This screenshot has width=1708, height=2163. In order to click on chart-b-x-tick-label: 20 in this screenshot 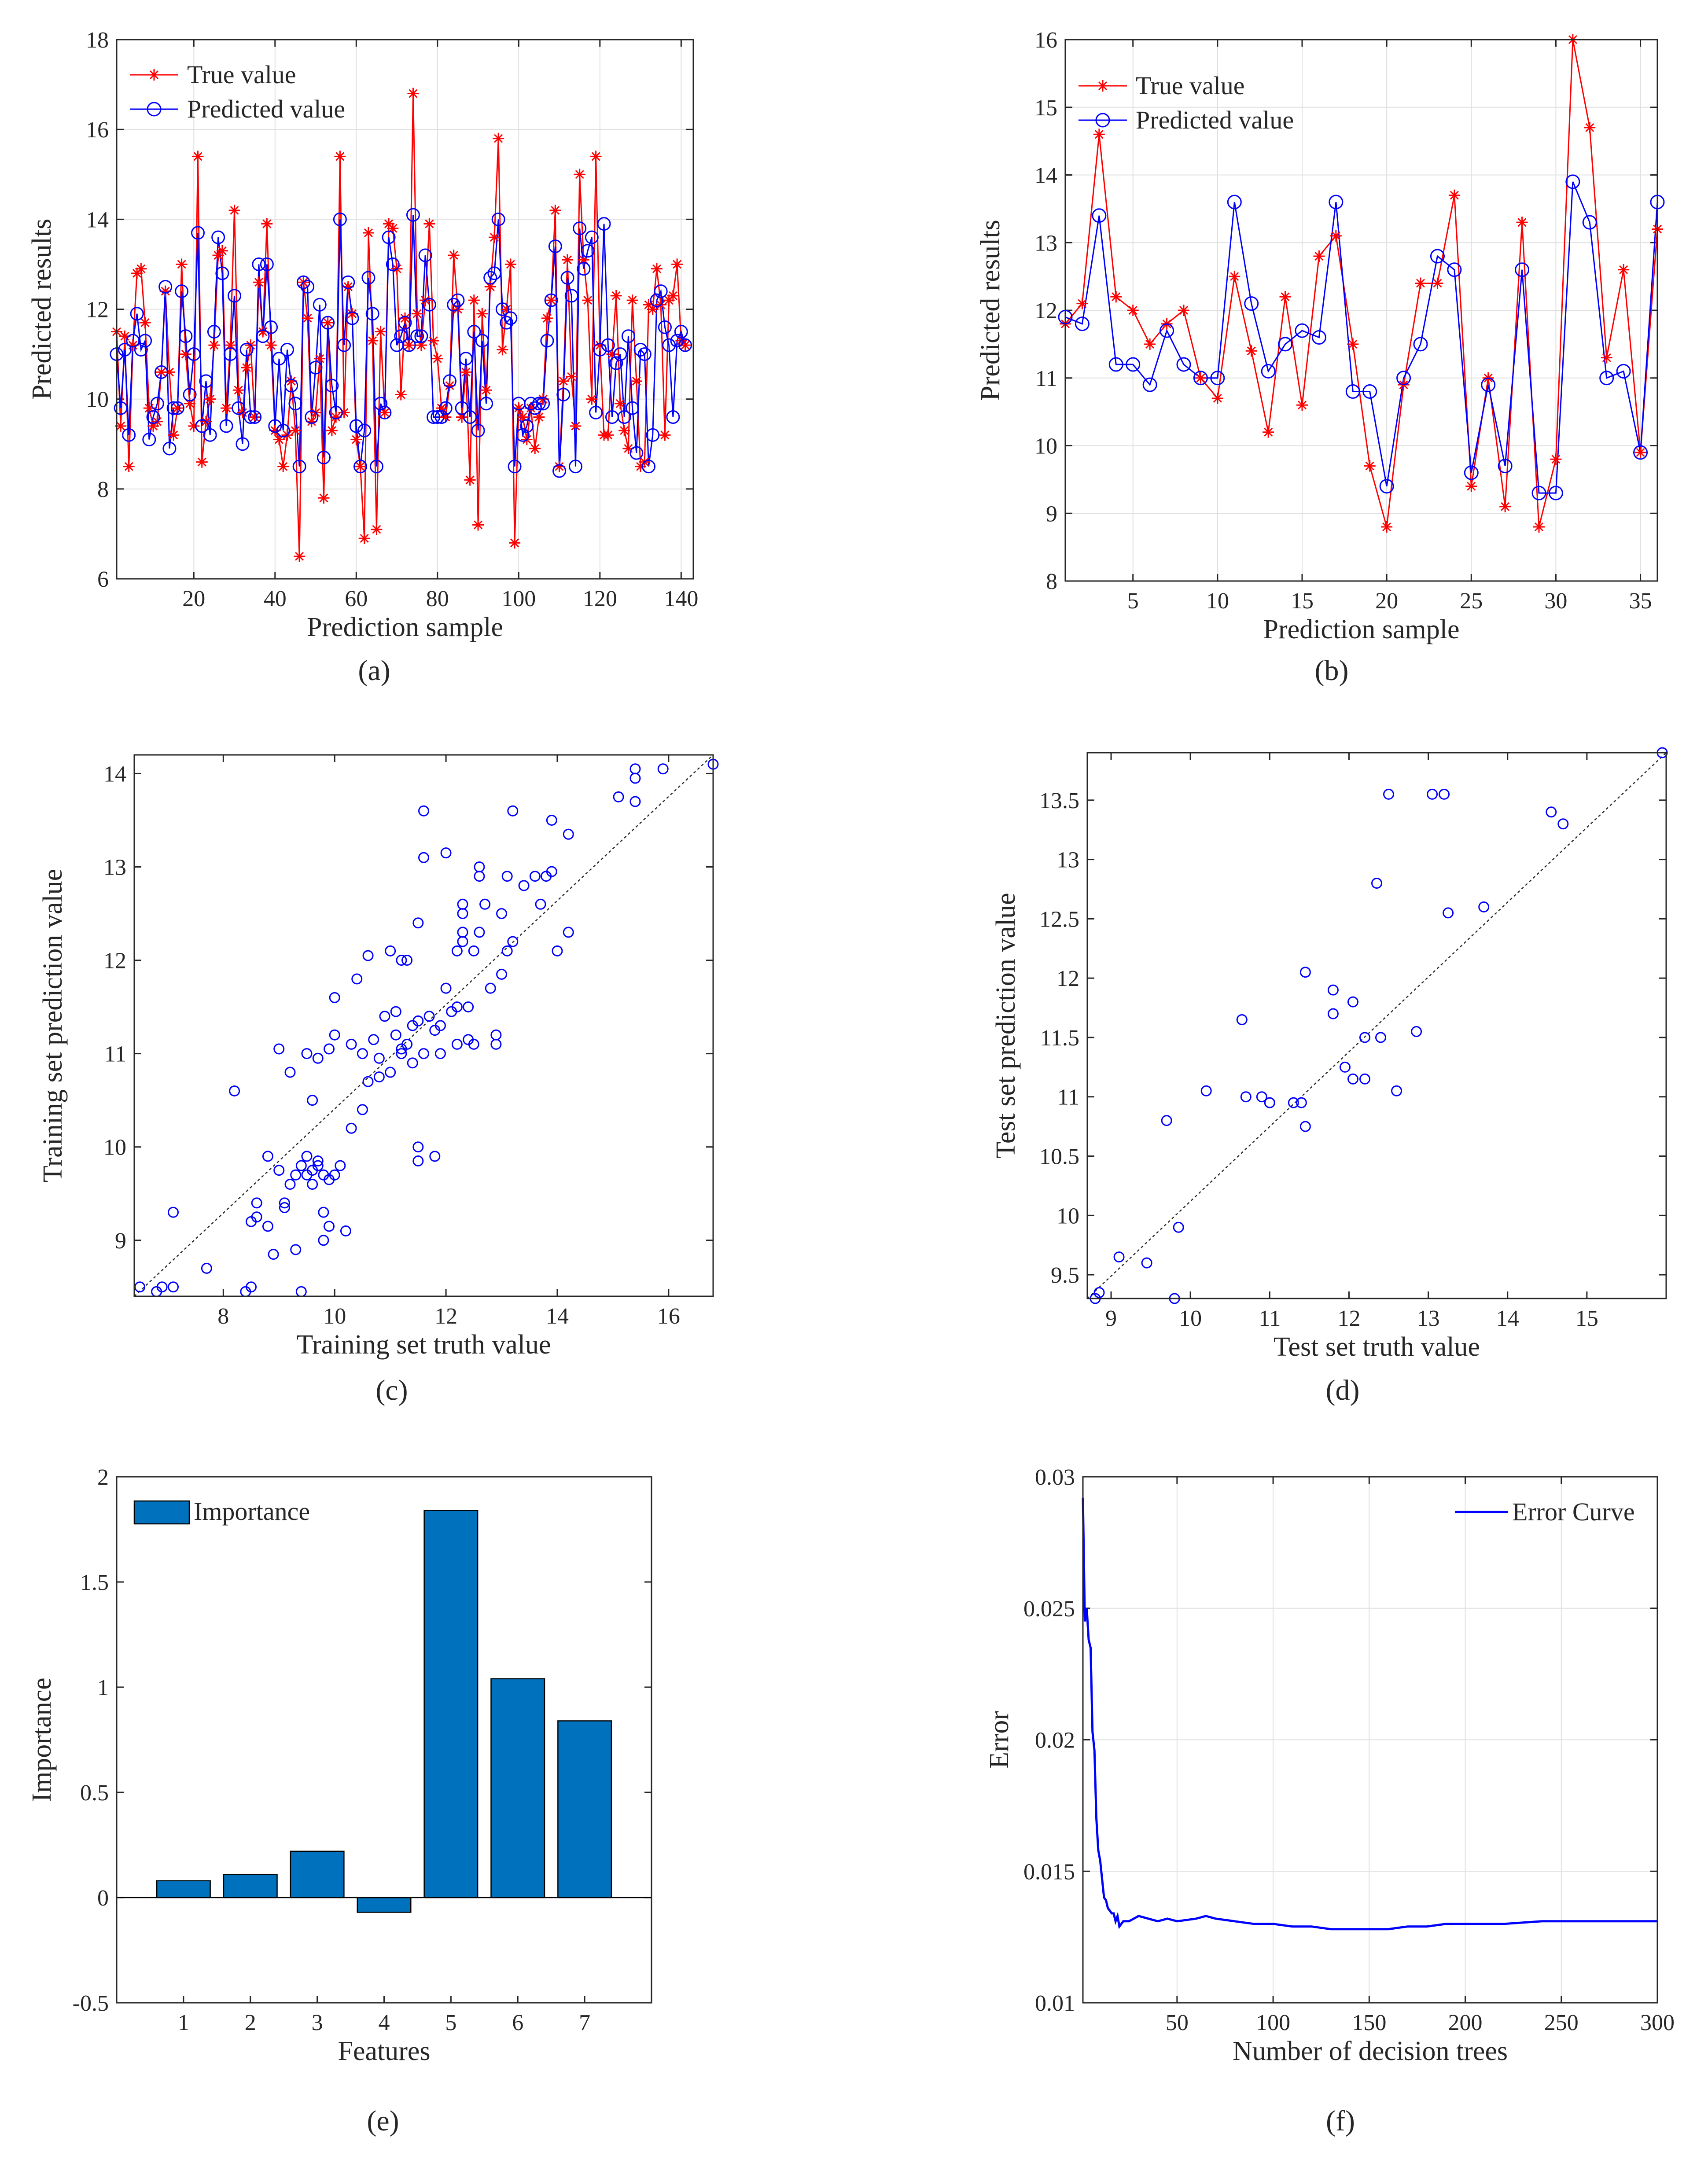, I will do `click(1386, 601)`.